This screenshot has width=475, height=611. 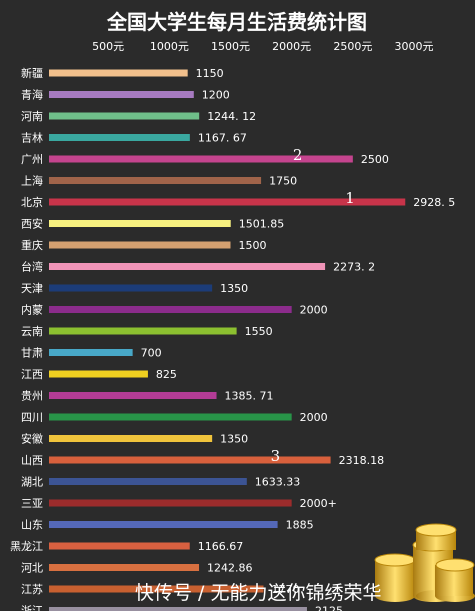 I want to click on value-label: 1166.67, so click(x=221, y=546).